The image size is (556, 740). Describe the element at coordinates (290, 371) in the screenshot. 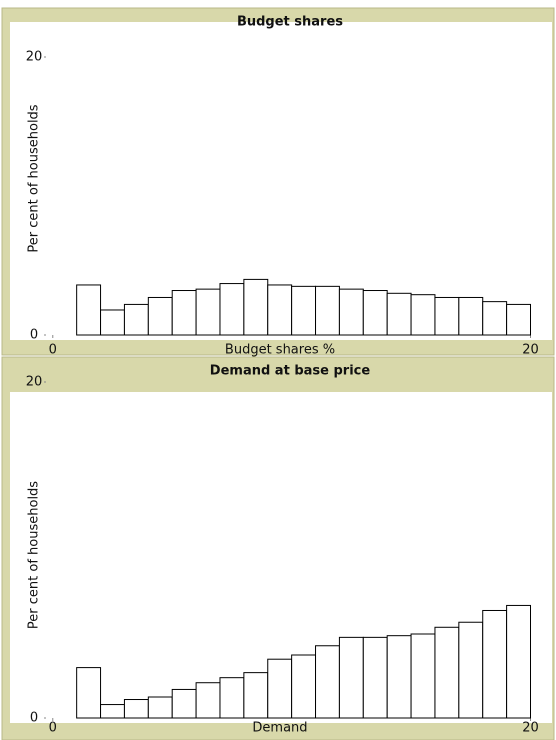

I see `panel-title: Demand at base price` at that location.